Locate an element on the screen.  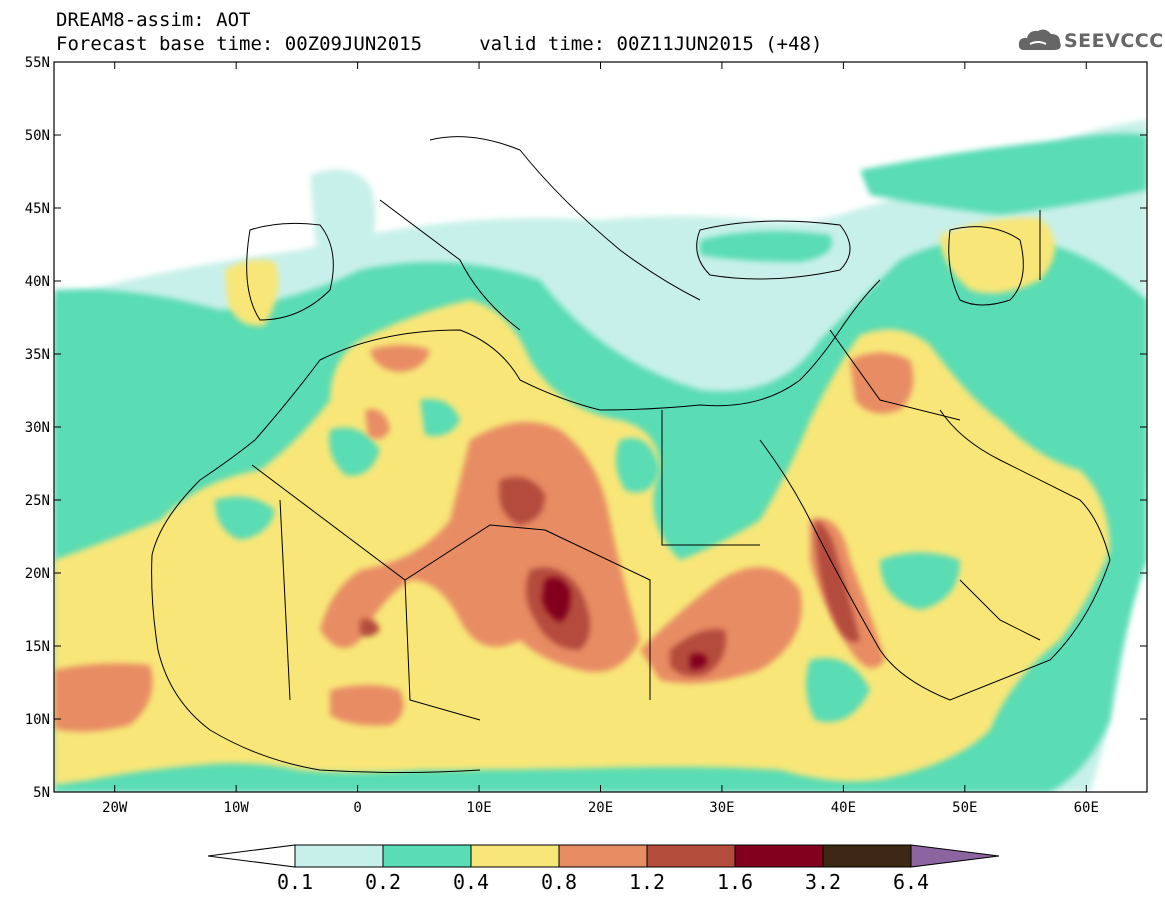
lat-tick-label: 30N is located at coordinates (37, 428).